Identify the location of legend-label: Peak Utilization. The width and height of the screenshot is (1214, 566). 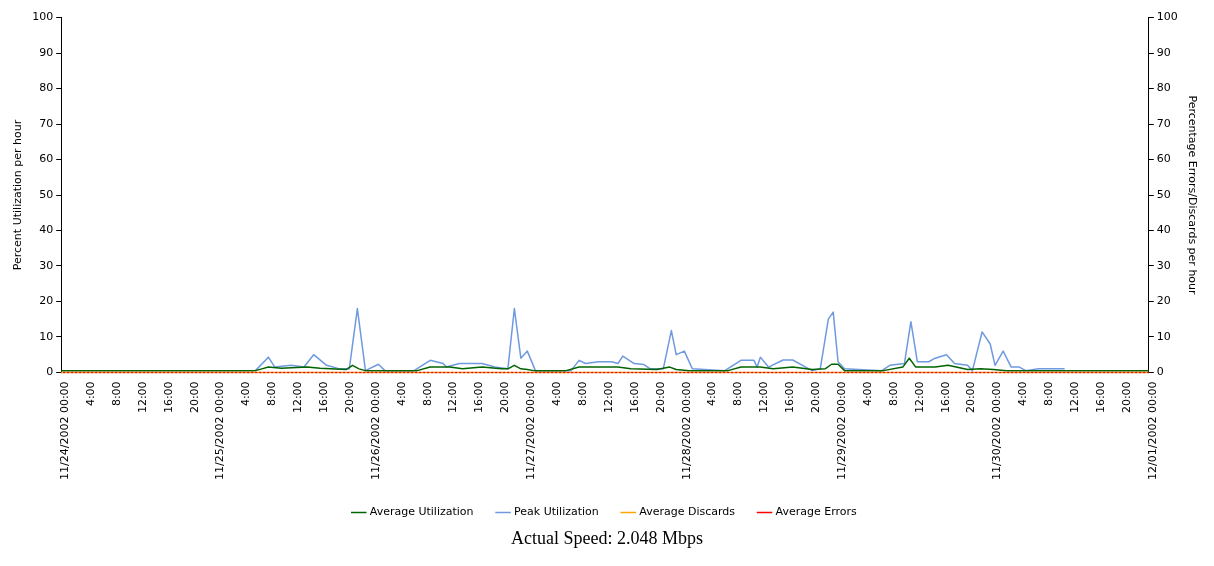
(556, 512).